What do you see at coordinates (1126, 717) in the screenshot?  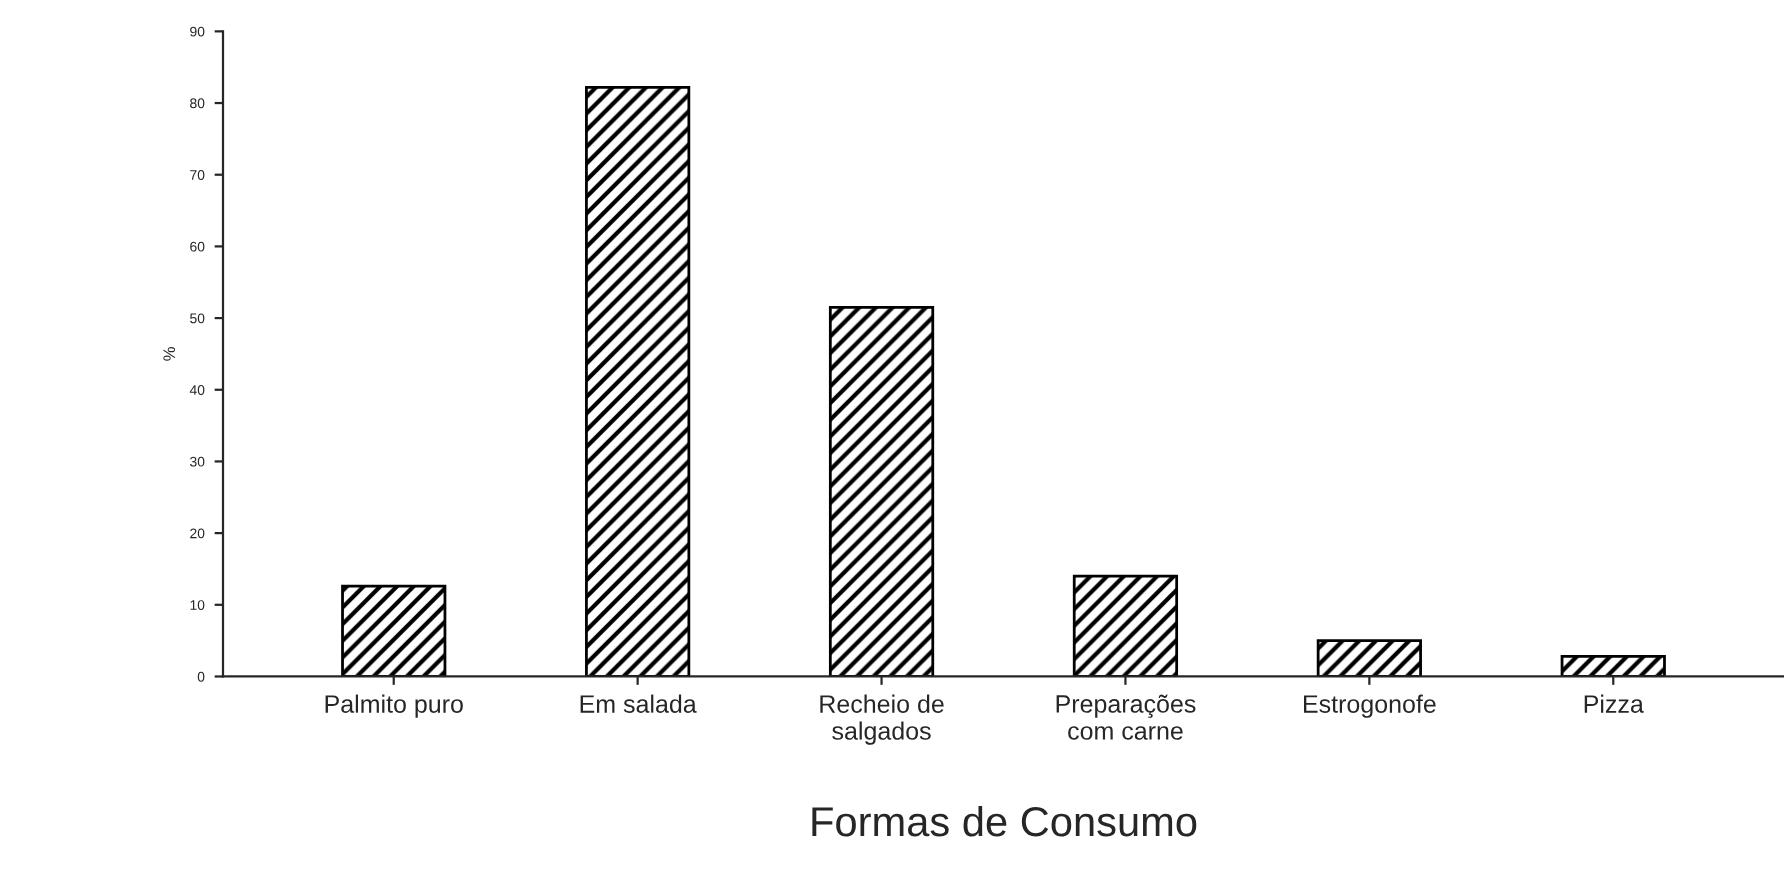 I see `x-tick-label: Preparações com carne` at bounding box center [1126, 717].